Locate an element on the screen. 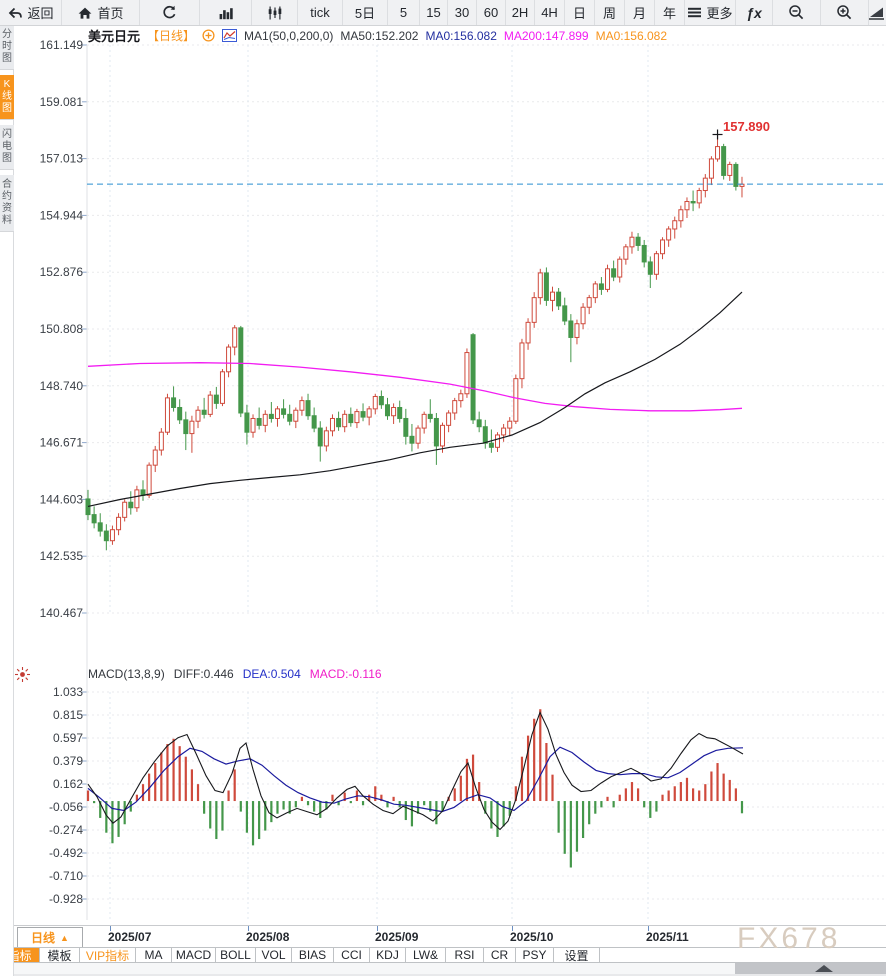 The height and width of the screenshot is (976, 886). macd-axis-label: -0.056 is located at coordinates (66, 807).